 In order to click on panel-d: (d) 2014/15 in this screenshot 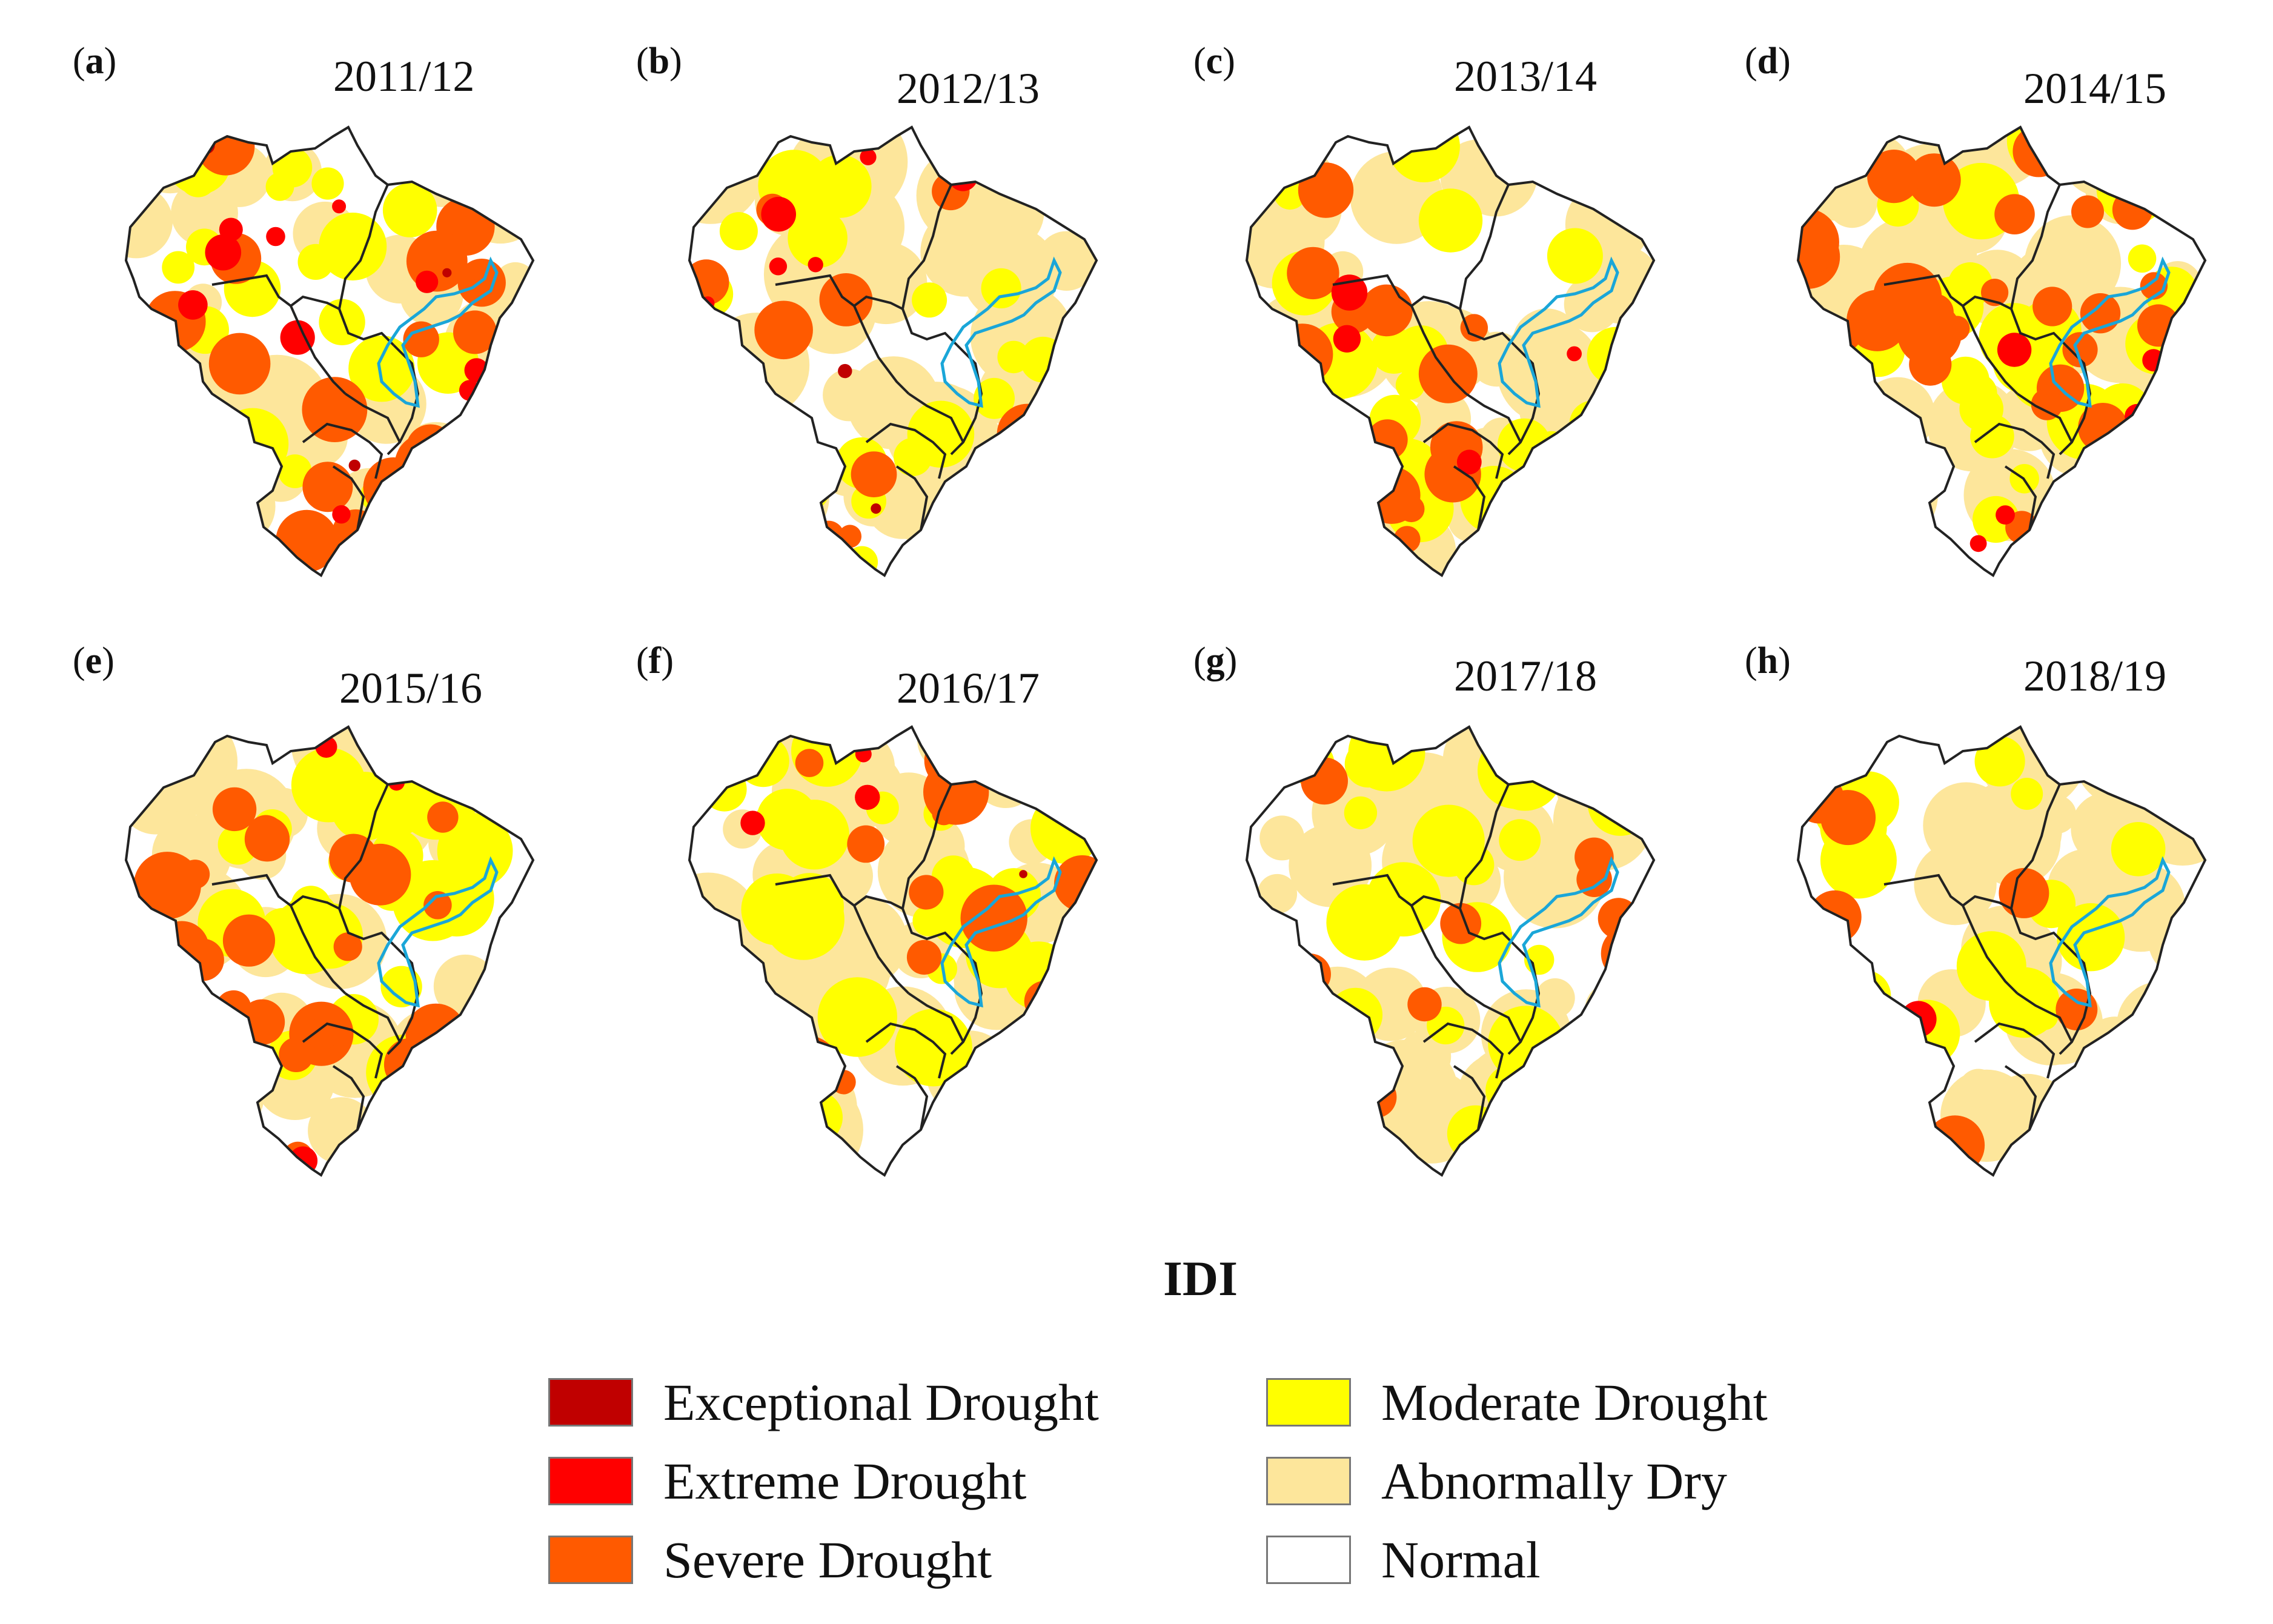, I will do `click(2009, 351)`.